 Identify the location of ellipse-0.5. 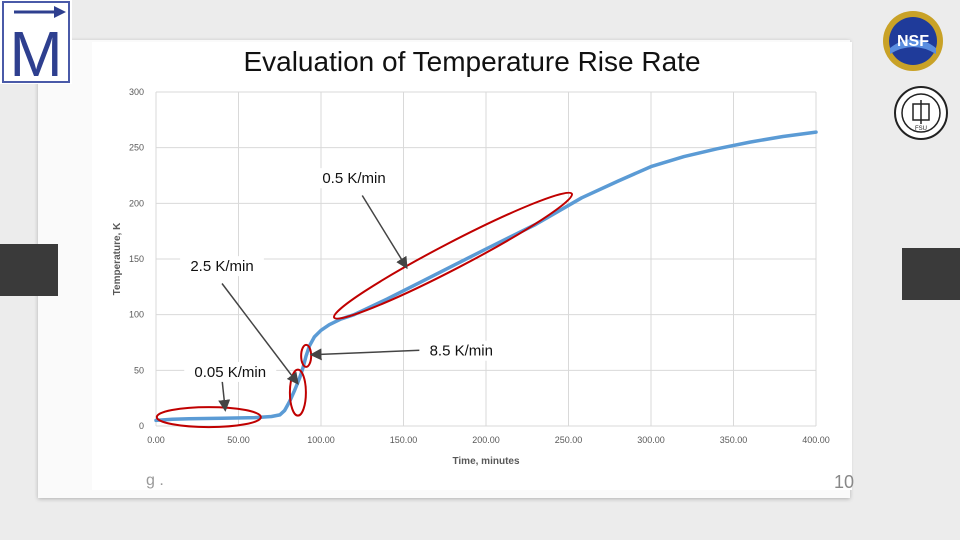
(453, 255).